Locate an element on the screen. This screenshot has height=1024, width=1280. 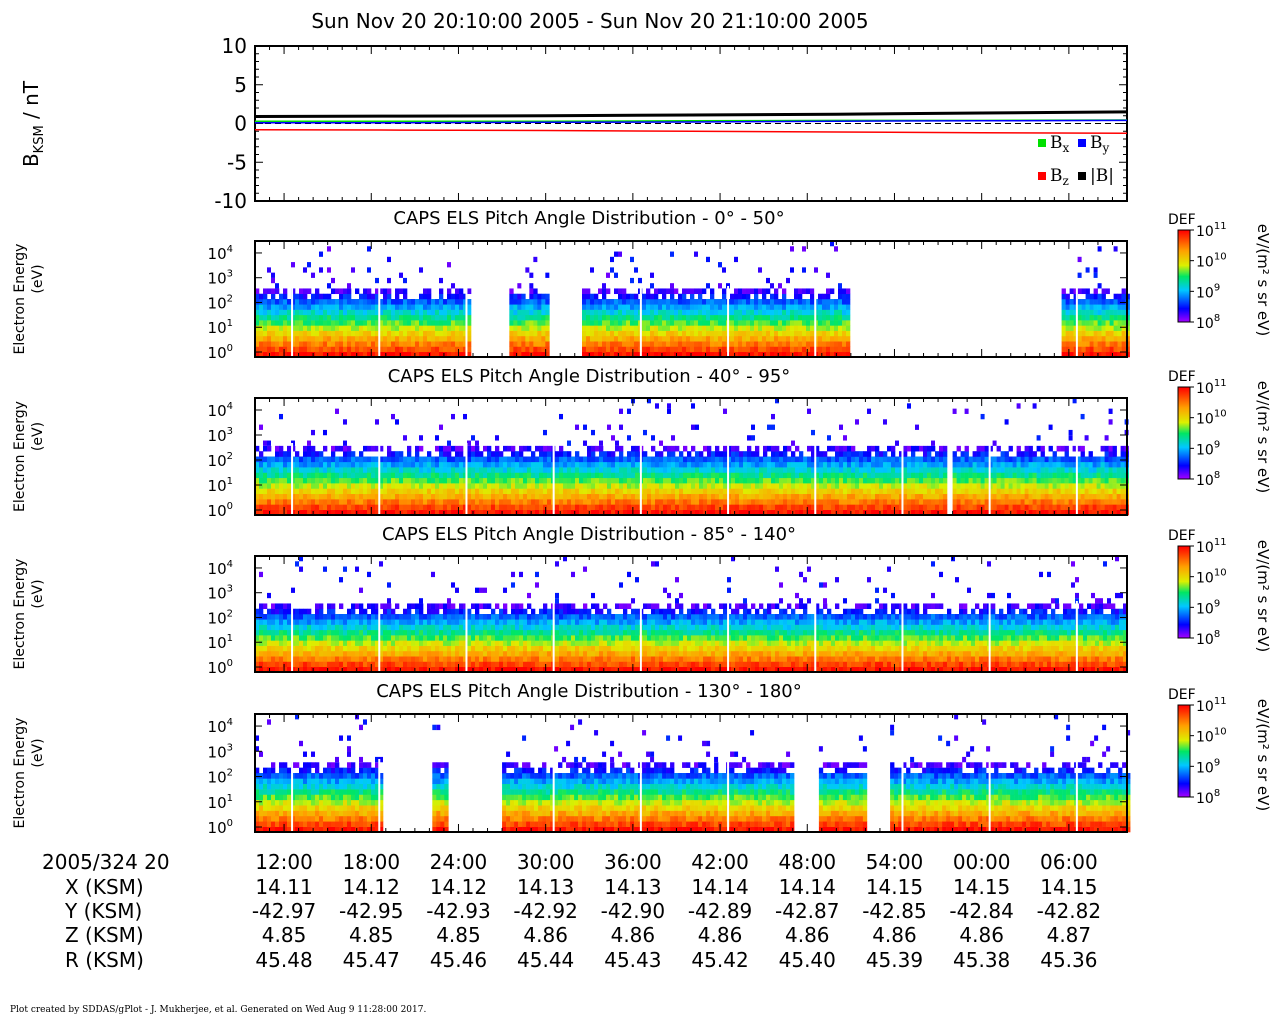
colorbar-segment is located at coordinates (1184, 457).